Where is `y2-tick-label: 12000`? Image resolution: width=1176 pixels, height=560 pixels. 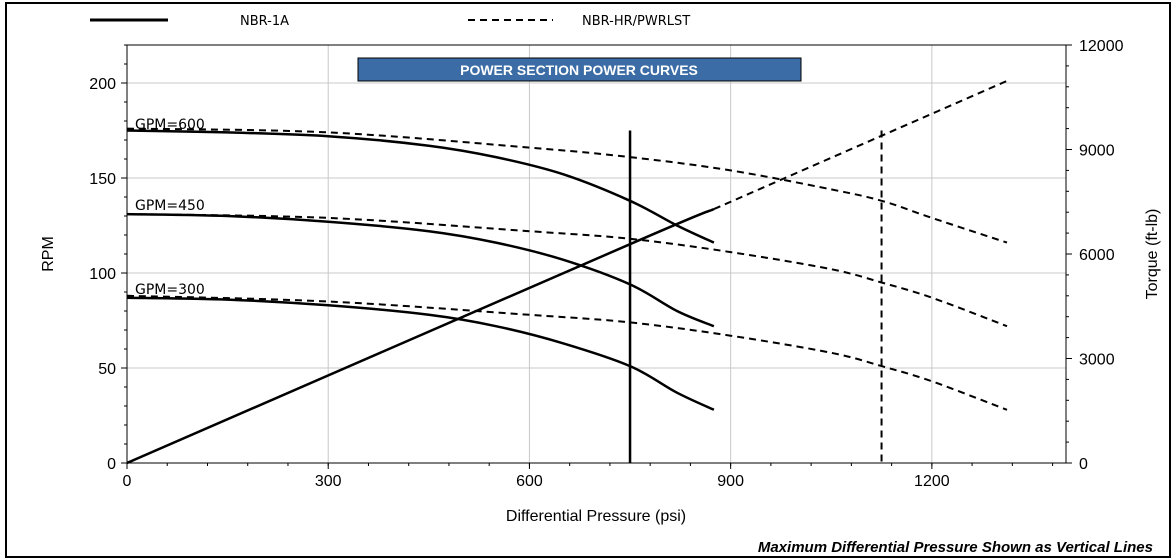
y2-tick-label: 12000 is located at coordinates (1101, 46).